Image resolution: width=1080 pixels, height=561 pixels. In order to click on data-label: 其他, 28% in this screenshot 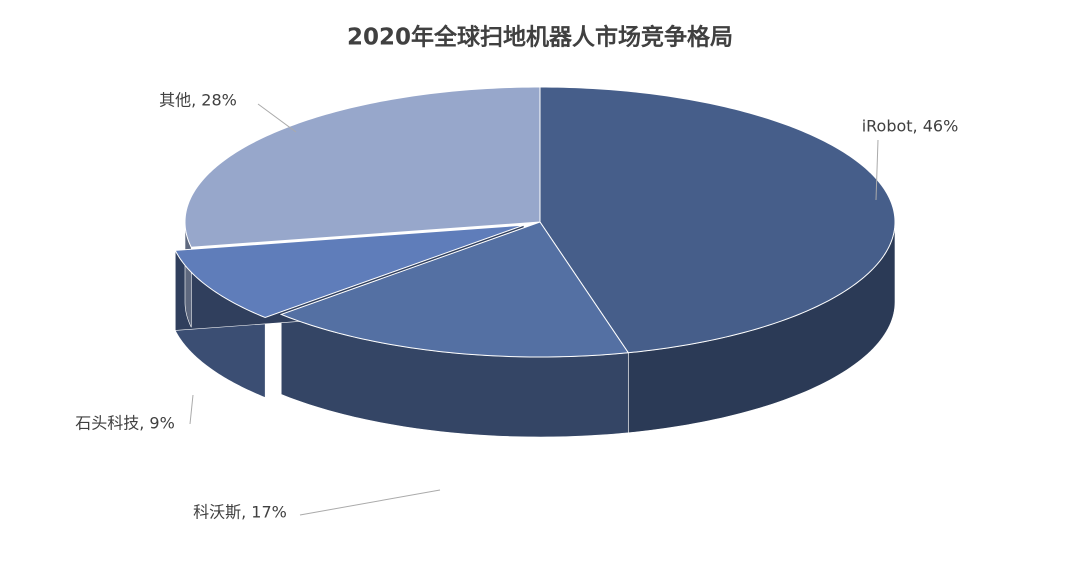, I will do `click(198, 100)`.